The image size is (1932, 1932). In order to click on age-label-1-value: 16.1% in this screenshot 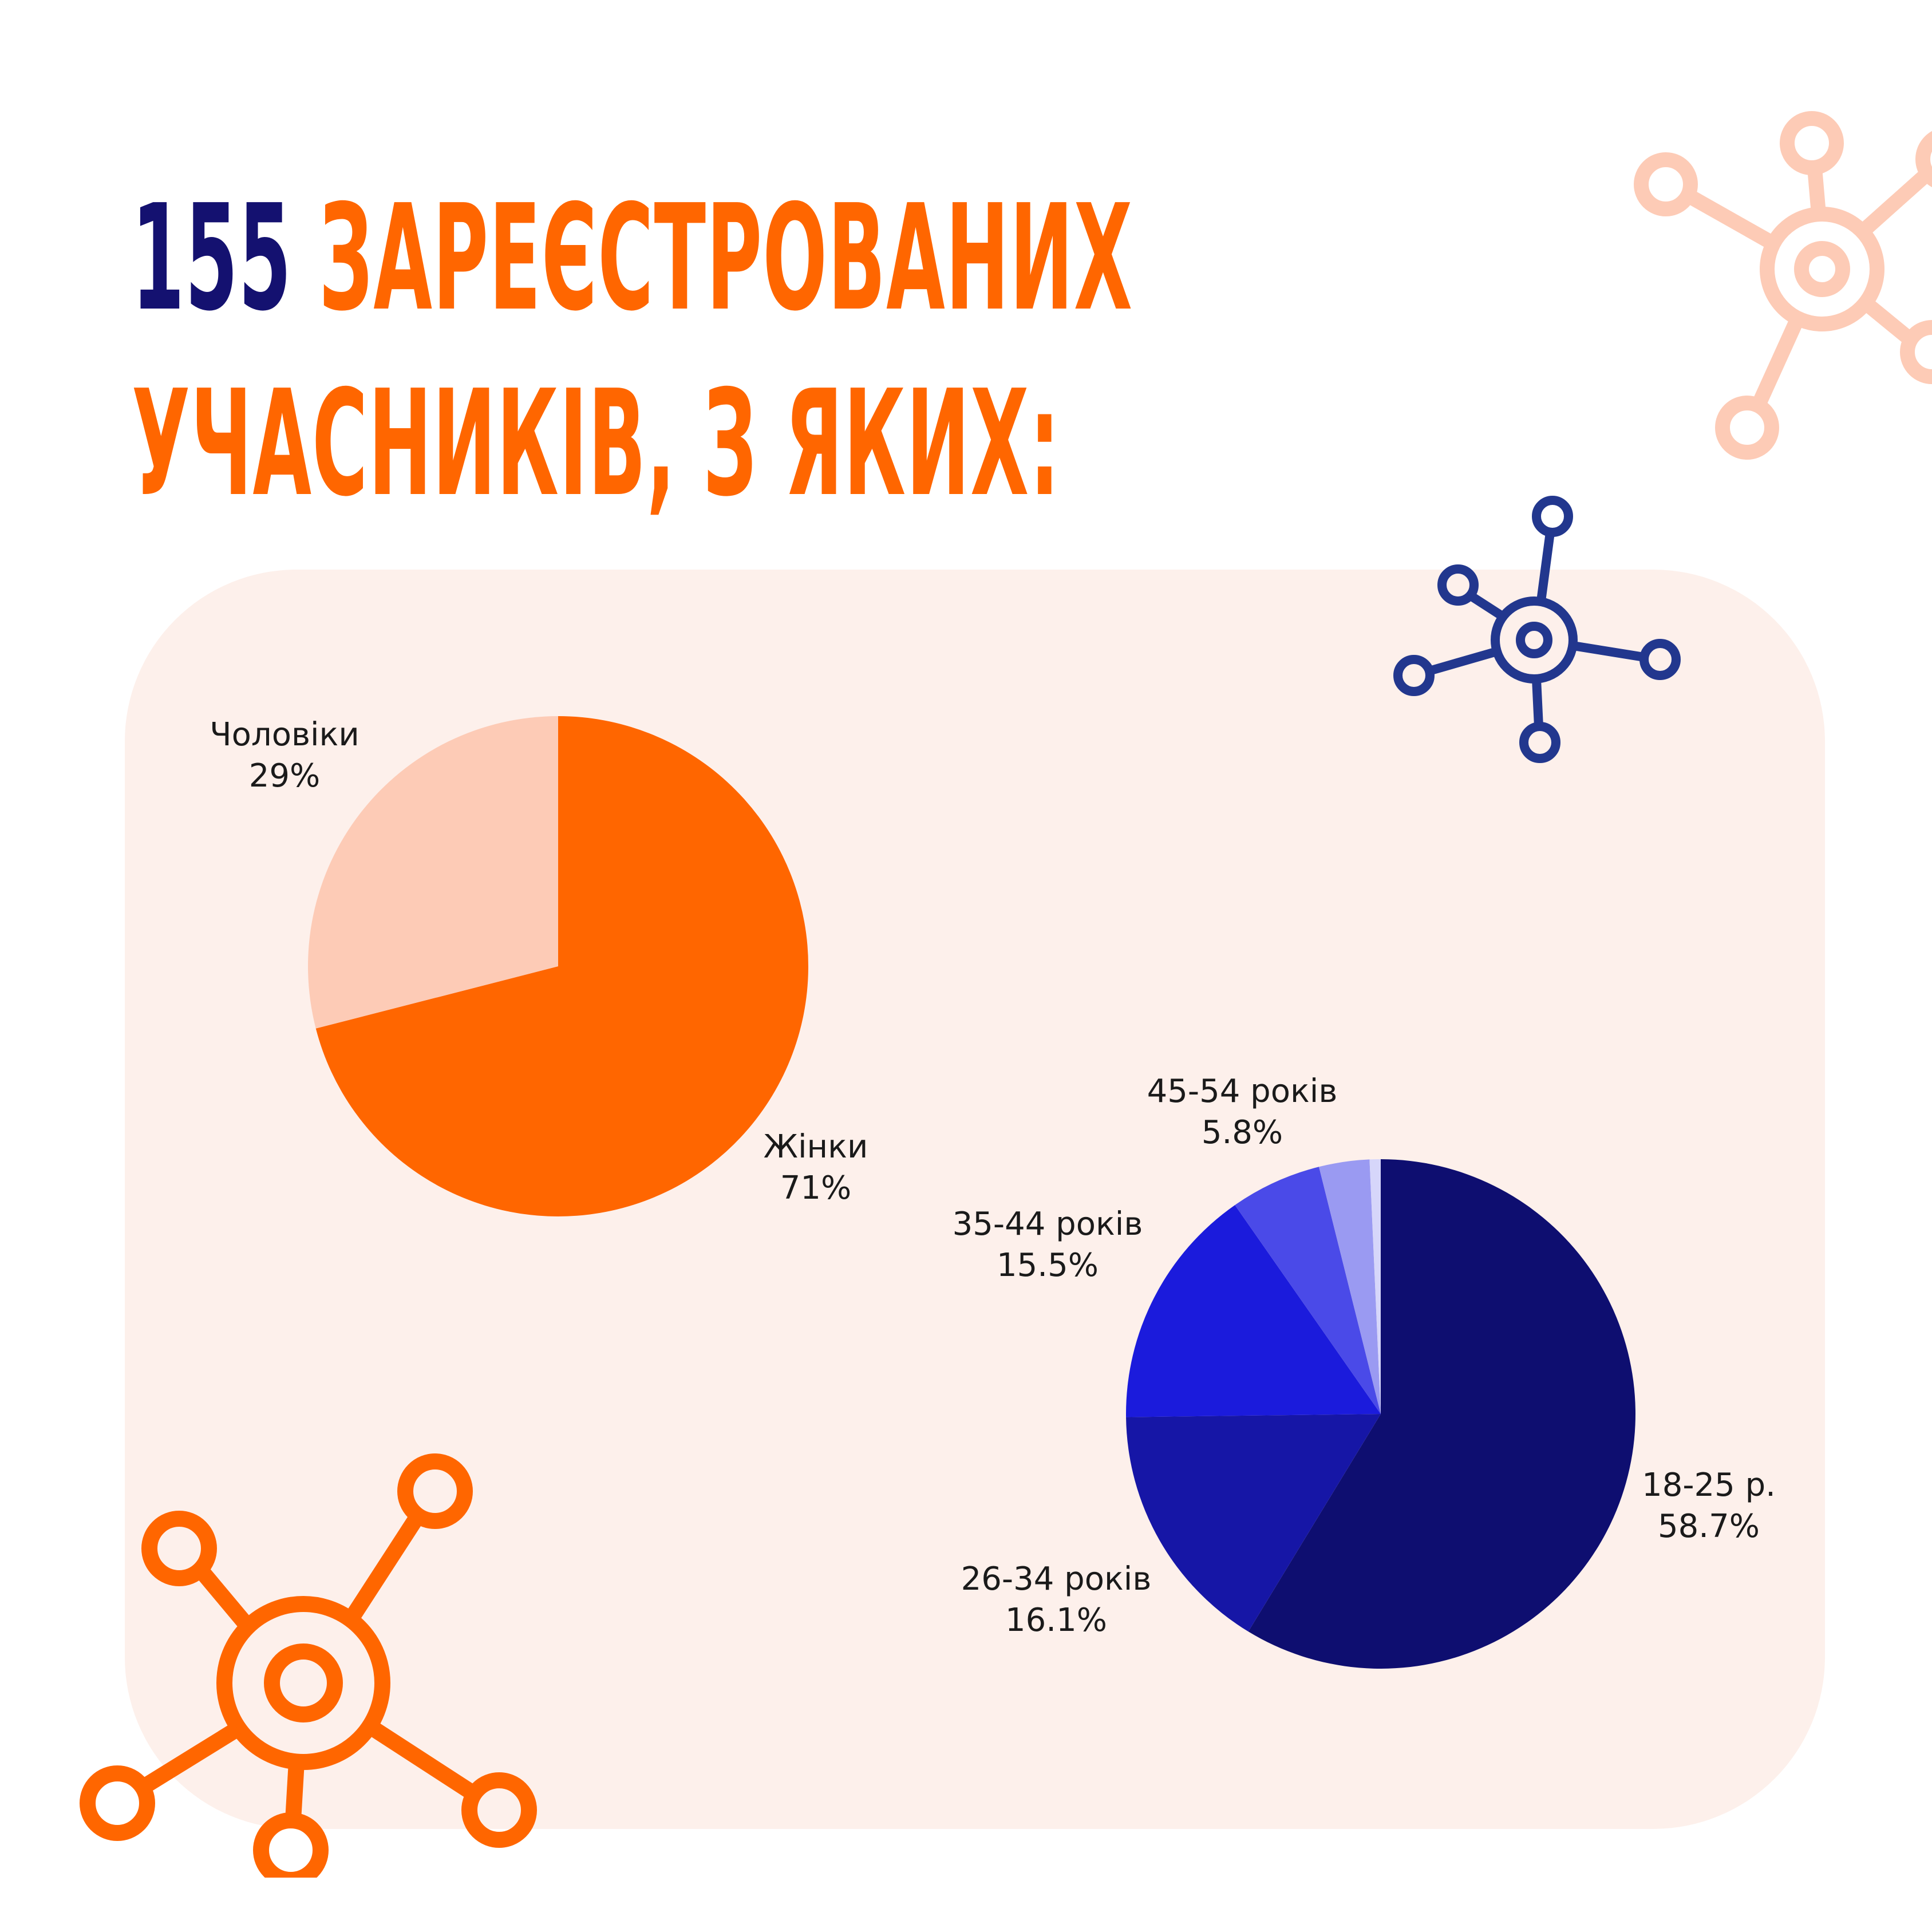, I will do `click(1056, 1620)`.